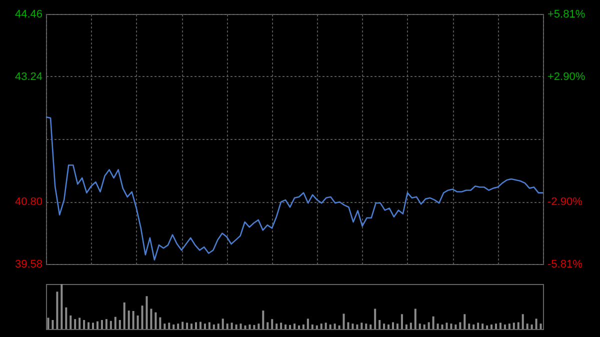  Describe the element at coordinates (565, 202) in the screenshot. I see `y2-tick-label: -2.90%` at that location.